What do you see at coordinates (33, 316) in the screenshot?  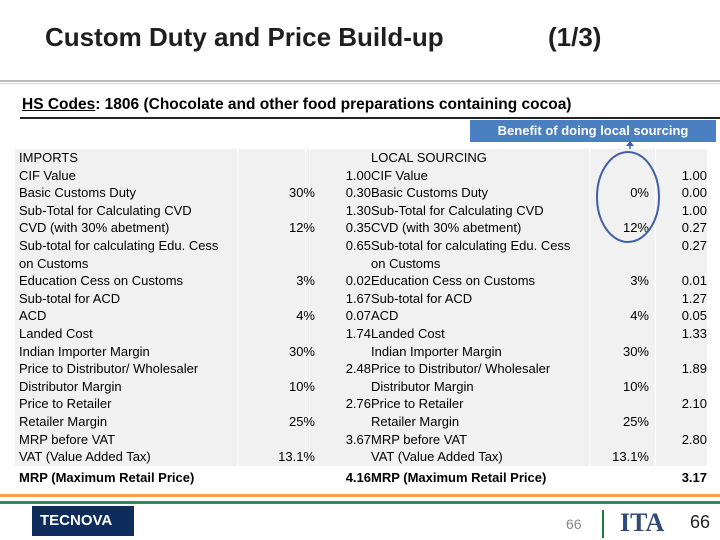 I see `imports-row-label: ACD` at bounding box center [33, 316].